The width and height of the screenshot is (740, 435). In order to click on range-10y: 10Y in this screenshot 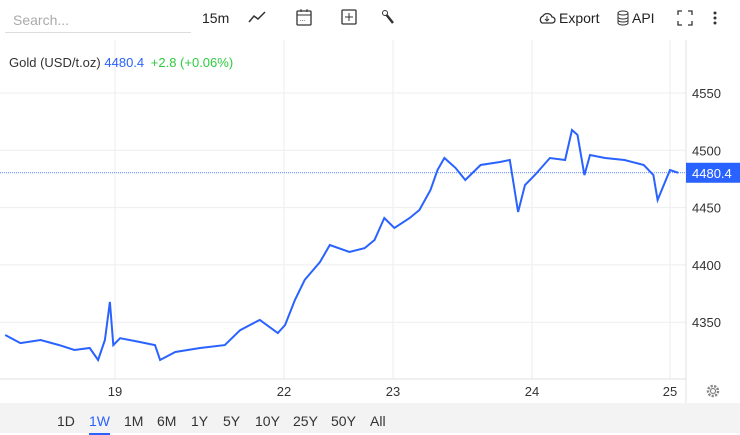, I will do `click(267, 421)`.